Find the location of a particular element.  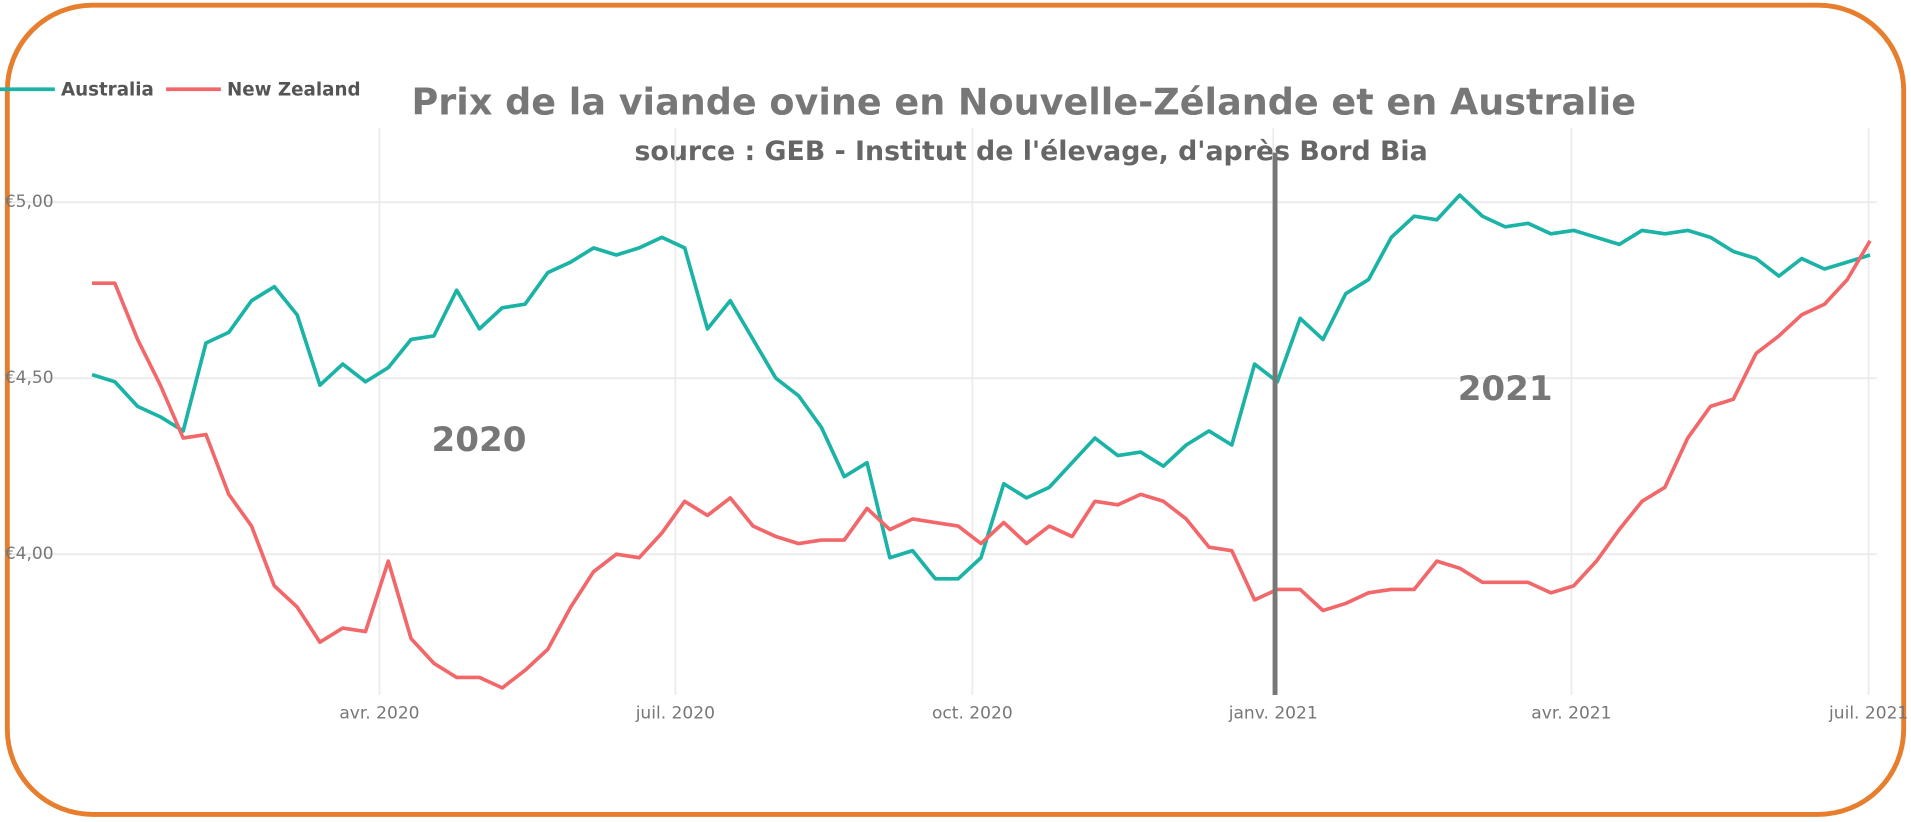

y-tick-label: €4,00 is located at coordinates (29, 554).